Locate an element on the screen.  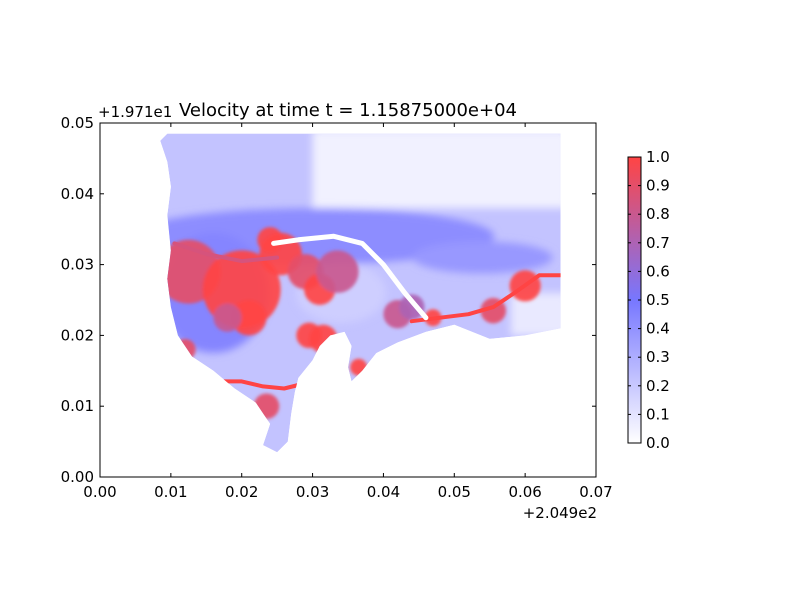
colorbar: 0.0 0.1 0.2 0.3 0.4 0.5 0.6 0.7 0.8 0.9 1.0 is located at coordinates (648, 300).